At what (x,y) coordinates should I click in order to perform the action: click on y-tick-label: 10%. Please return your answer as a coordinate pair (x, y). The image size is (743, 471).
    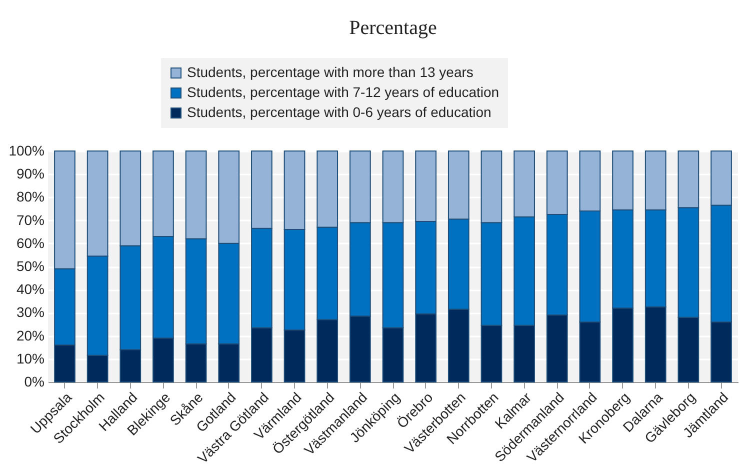
    Looking at the image, I should click on (30, 358).